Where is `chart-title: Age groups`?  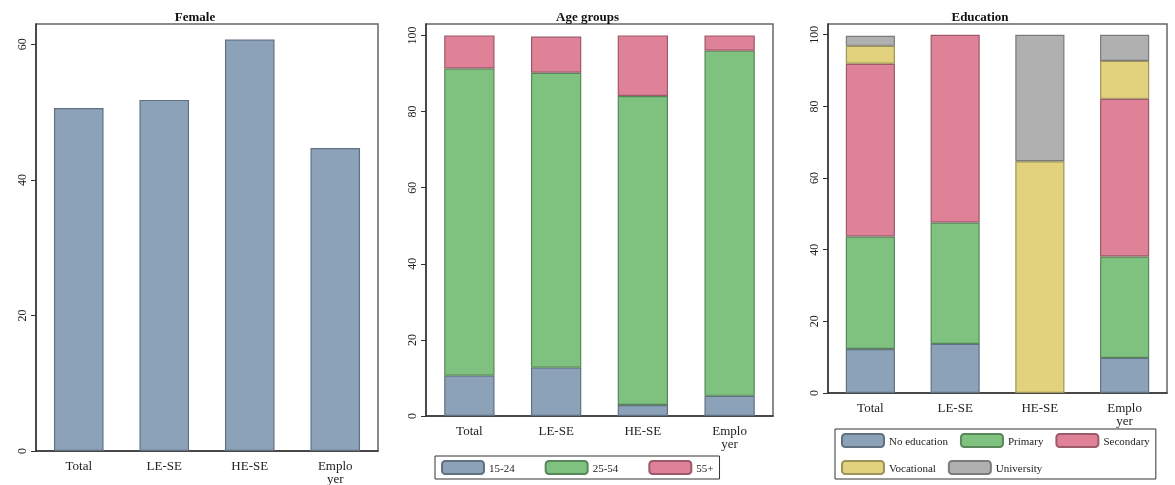
chart-title: Age groups is located at coordinates (587, 16).